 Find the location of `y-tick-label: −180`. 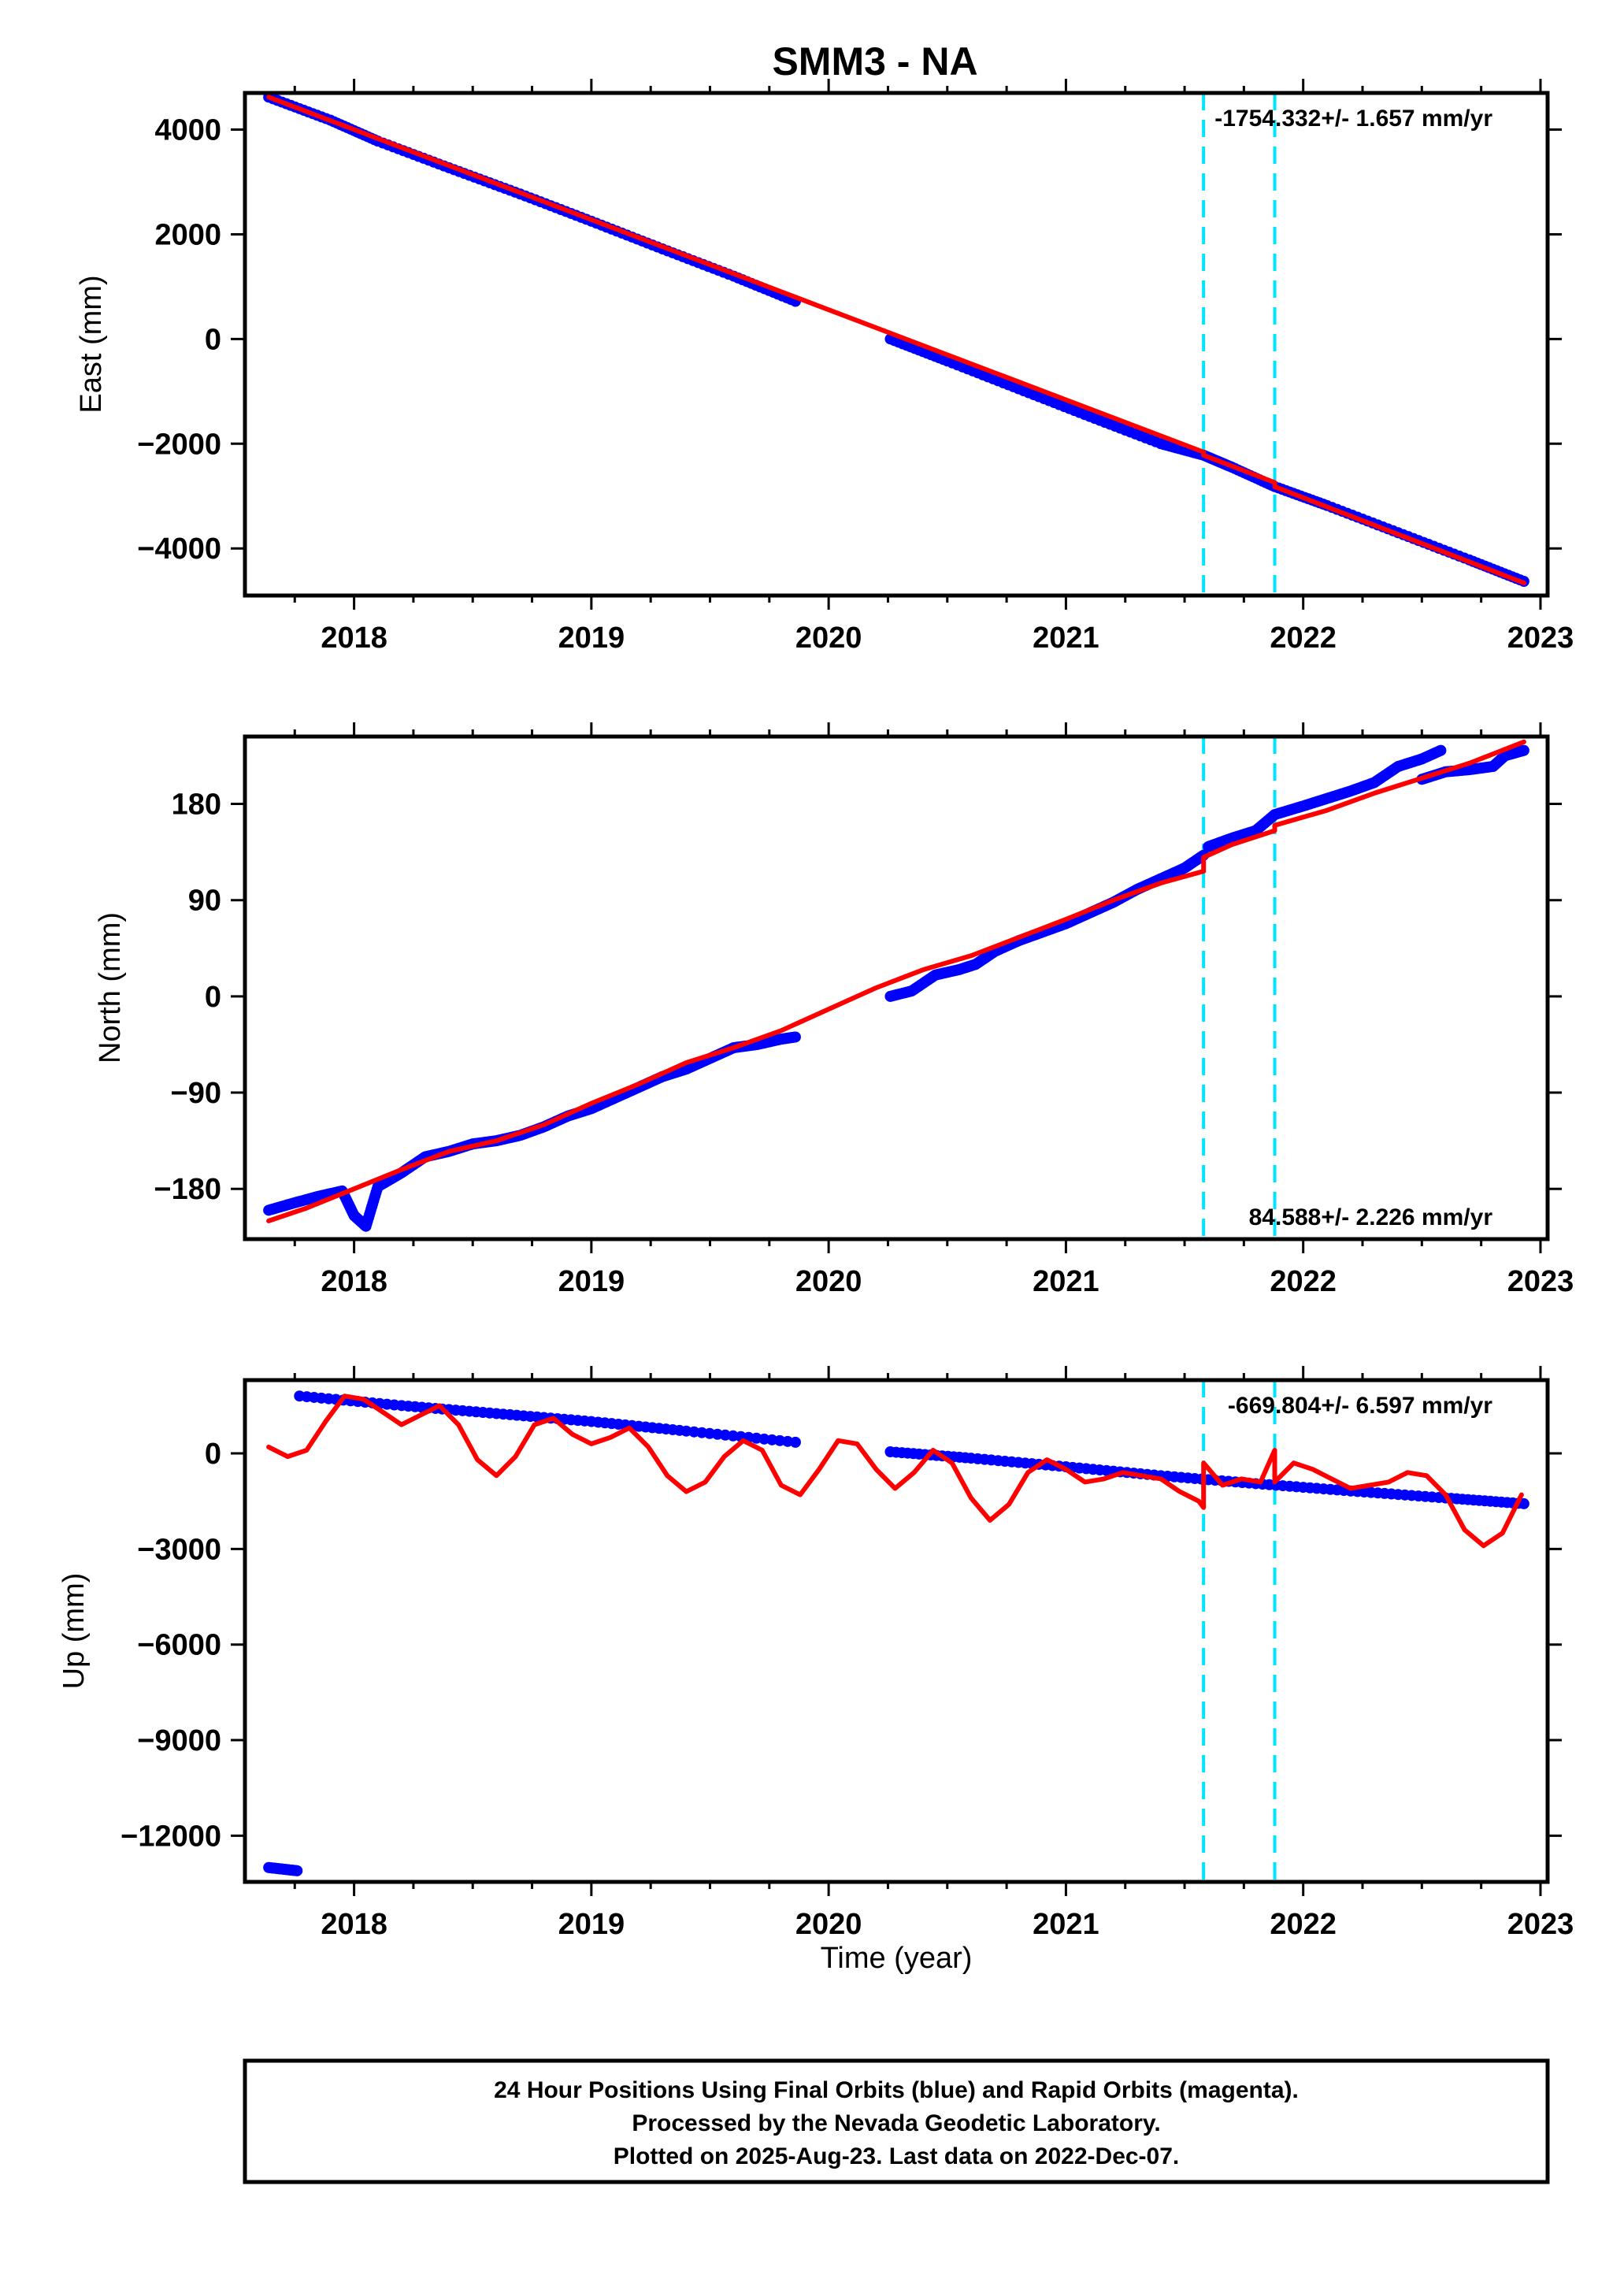

y-tick-label: −180 is located at coordinates (187, 1190).